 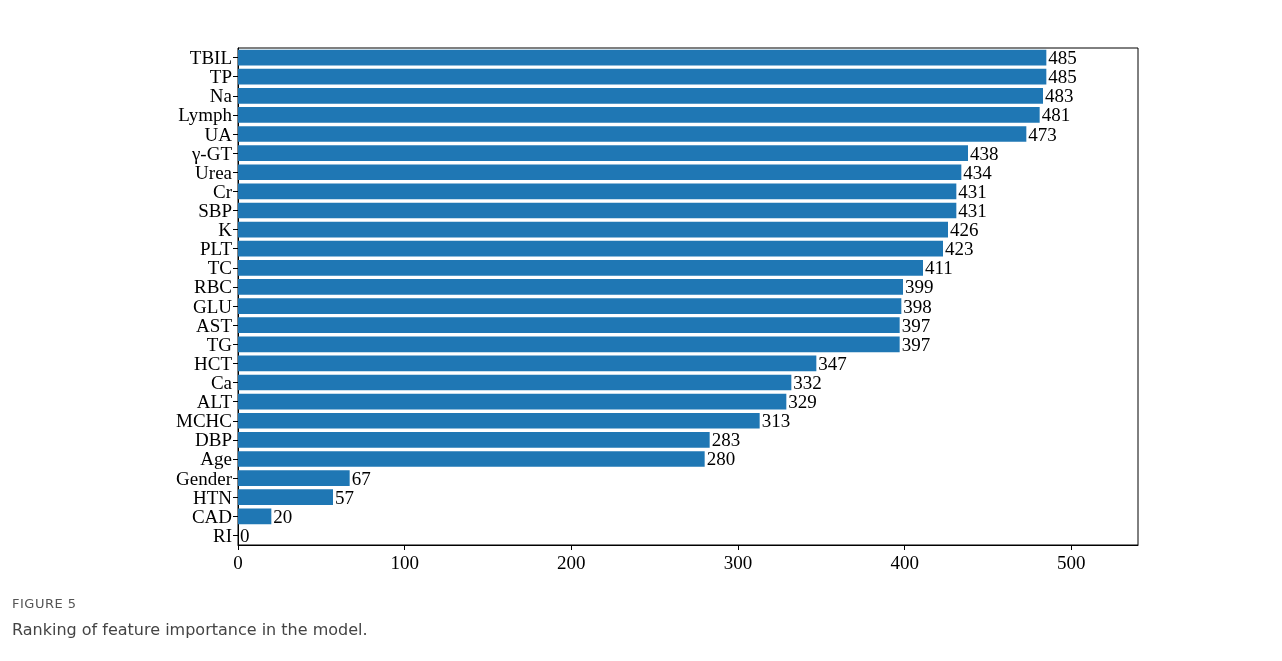 I want to click on data-label: 434, so click(x=978, y=172).